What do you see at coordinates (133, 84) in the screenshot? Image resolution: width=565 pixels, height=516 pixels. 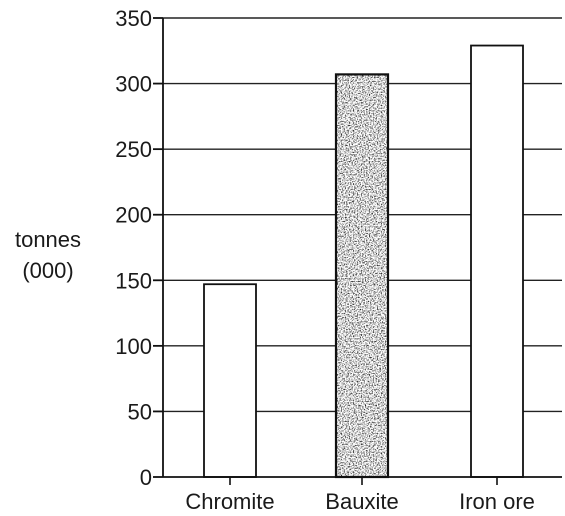 I see `y-tick-label: 300` at bounding box center [133, 84].